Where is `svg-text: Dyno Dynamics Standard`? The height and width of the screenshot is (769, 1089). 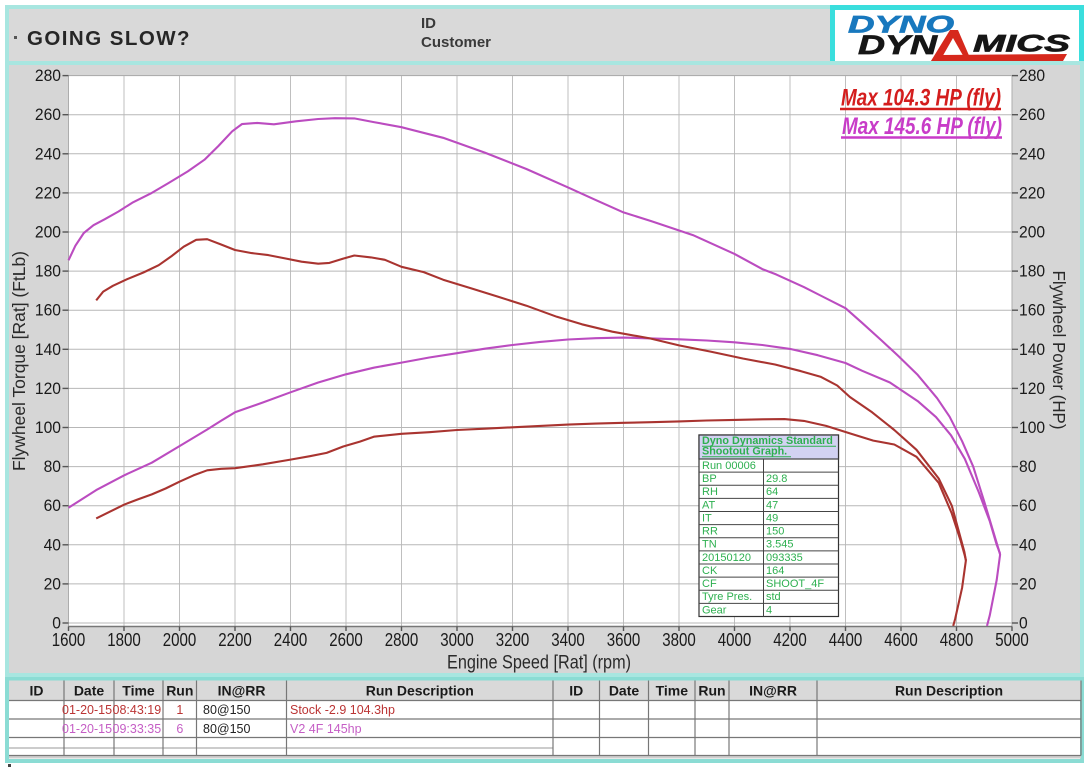
svg-text: Dyno Dynamics Standard is located at coordinates (767, 441).